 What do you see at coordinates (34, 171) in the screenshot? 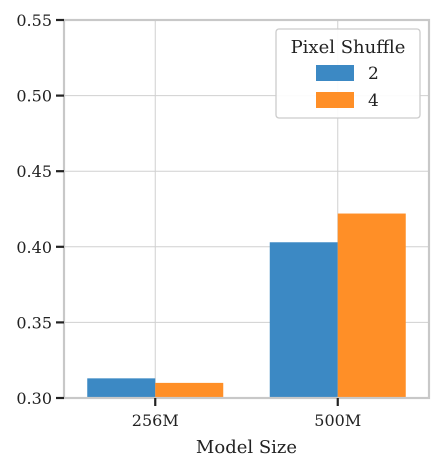
I see `y-tick-label: 0.45` at bounding box center [34, 171].